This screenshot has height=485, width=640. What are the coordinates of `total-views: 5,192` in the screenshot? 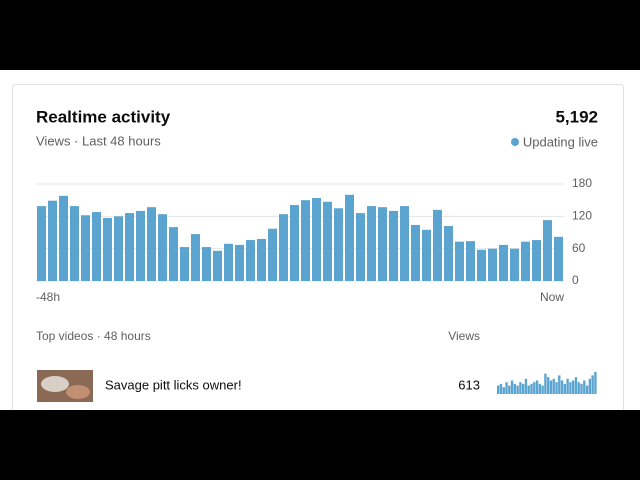 It's located at (576, 116).